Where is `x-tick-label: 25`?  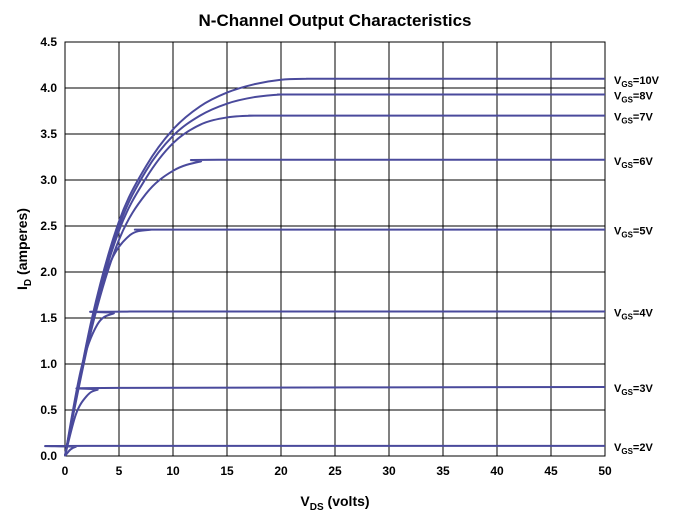
x-tick-label: 25 is located at coordinates (335, 471).